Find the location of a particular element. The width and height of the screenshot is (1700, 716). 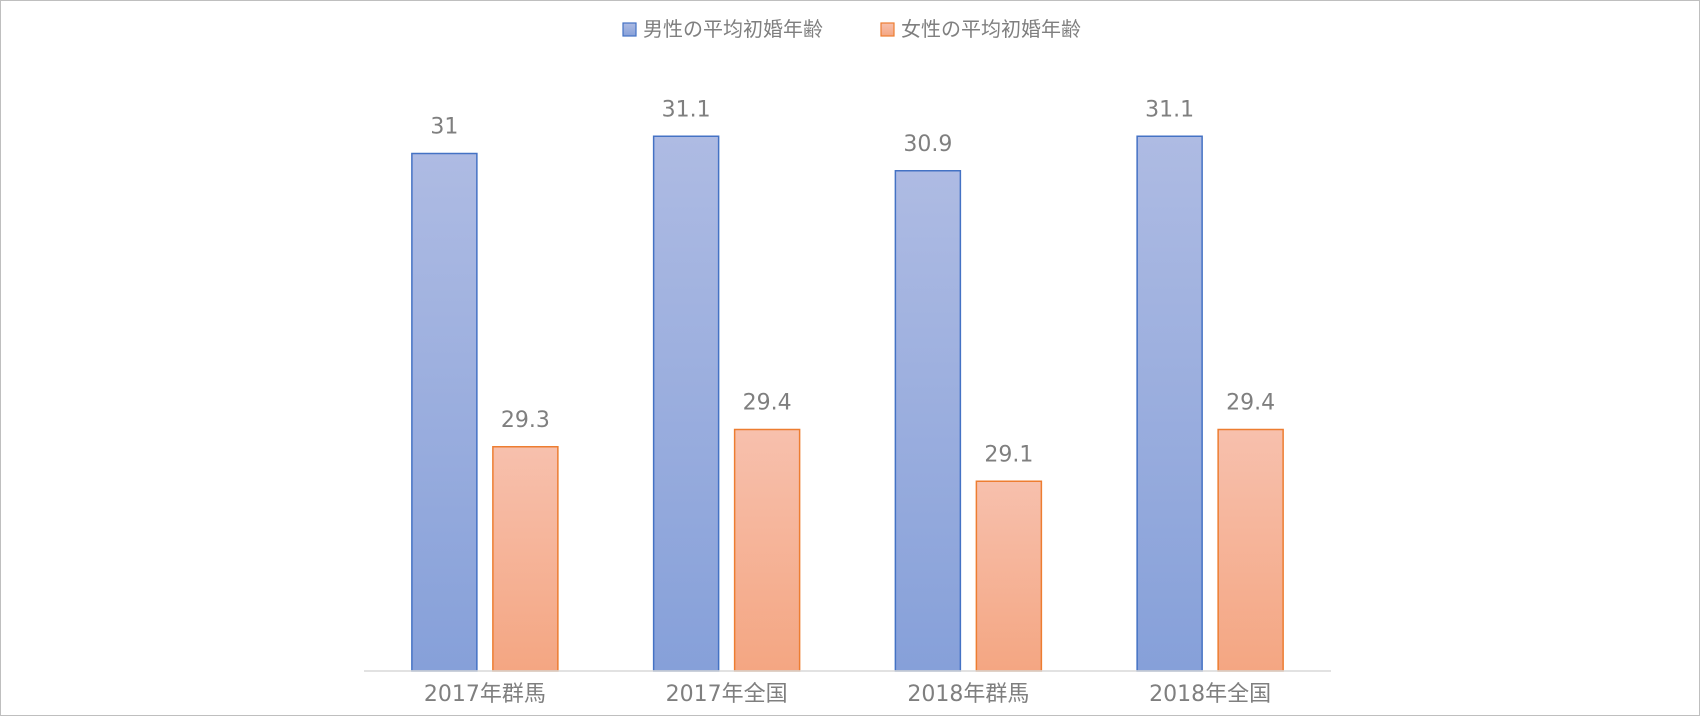

value-label-female-2: 29.4 is located at coordinates (767, 403).